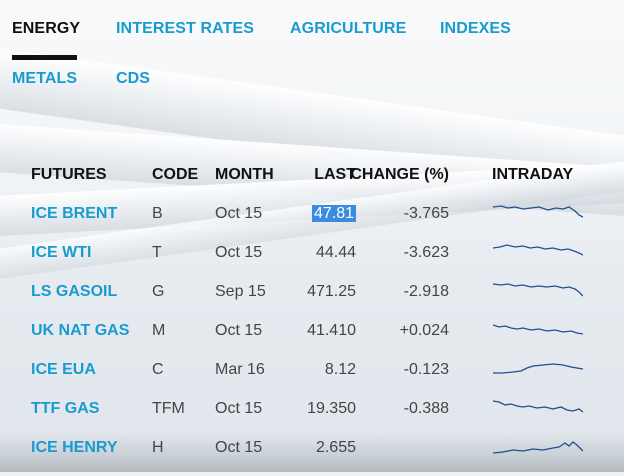 Image resolution: width=624 pixels, height=476 pixels. Describe the element at coordinates (65, 408) in the screenshot. I see `futures-link: TTF GAS` at that location.